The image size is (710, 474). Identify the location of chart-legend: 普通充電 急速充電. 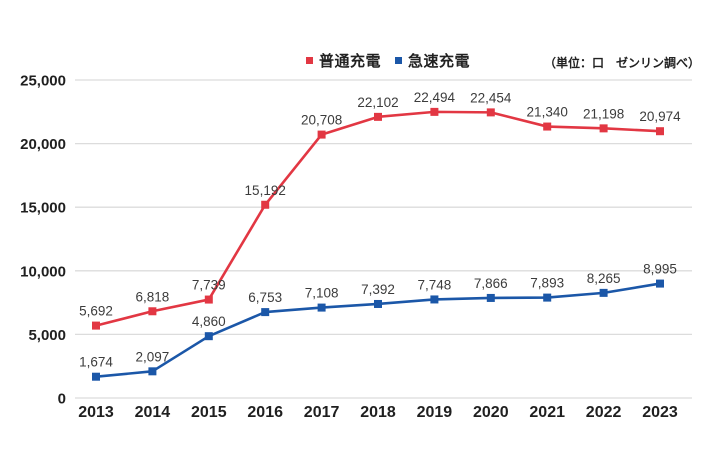
(388, 60).